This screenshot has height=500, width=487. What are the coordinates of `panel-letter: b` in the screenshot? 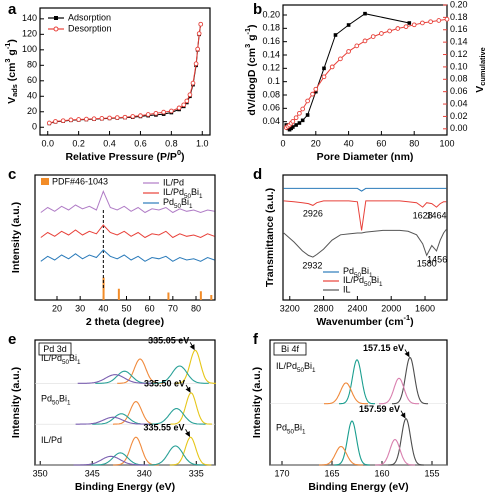 It's located at (257, 9).